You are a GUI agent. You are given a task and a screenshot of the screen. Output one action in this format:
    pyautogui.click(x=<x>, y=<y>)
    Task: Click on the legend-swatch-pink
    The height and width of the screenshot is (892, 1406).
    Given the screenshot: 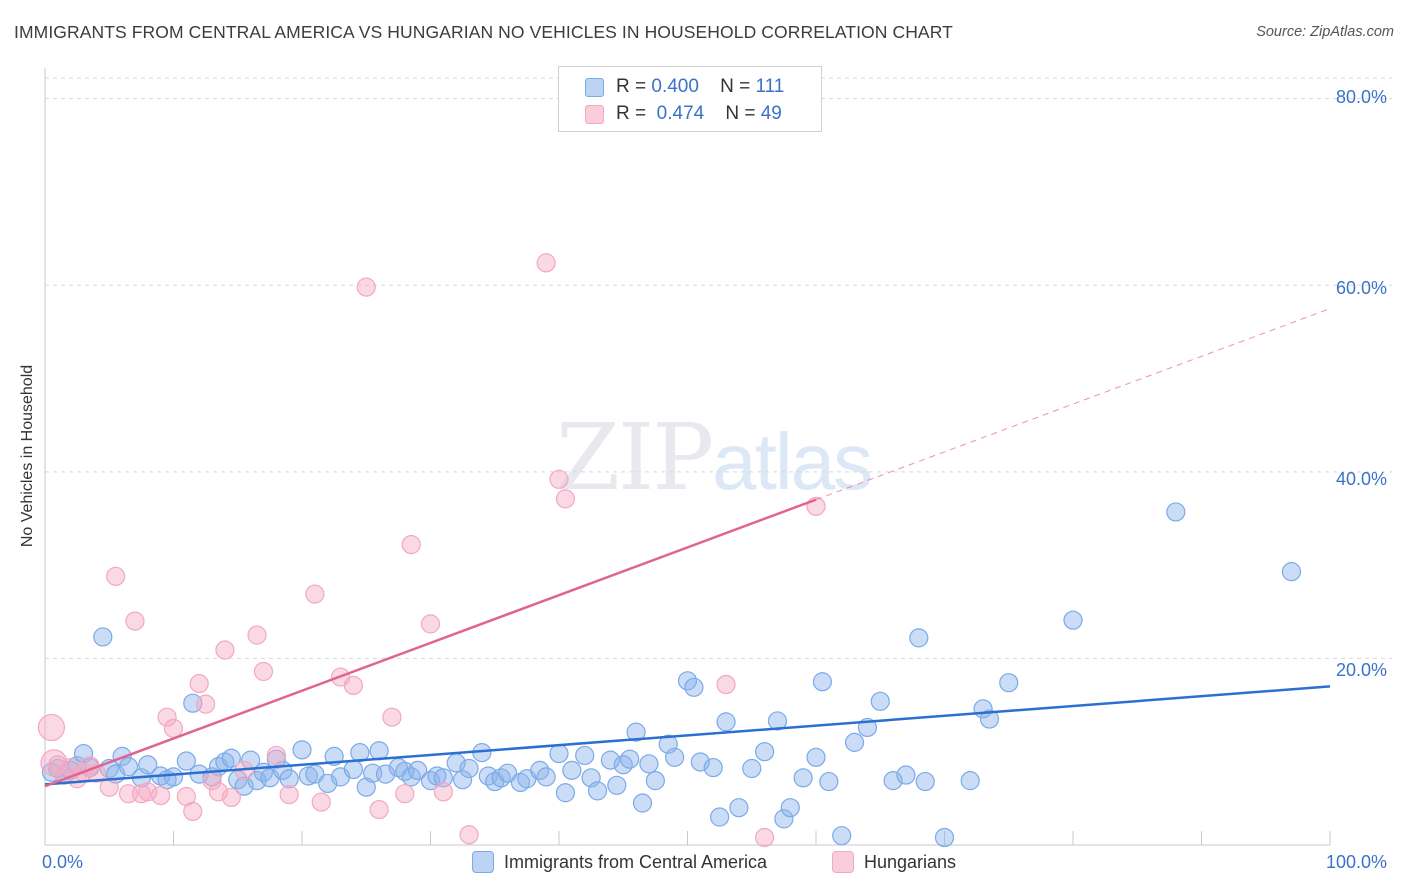 What is the action you would take?
    pyautogui.click(x=594, y=114)
    